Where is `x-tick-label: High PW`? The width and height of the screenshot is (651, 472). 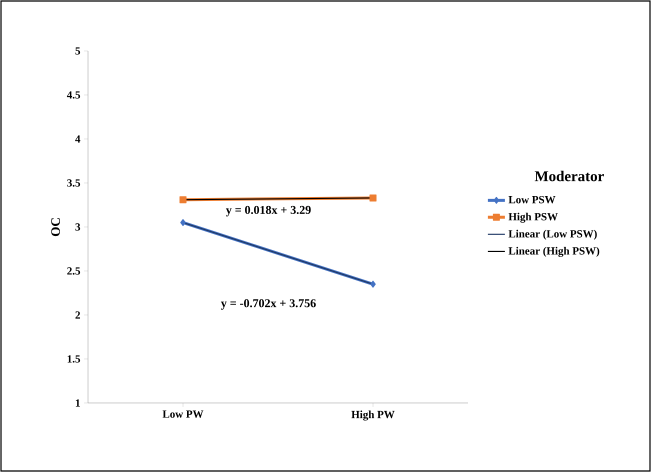 x-tick-label: High PW is located at coordinates (373, 415).